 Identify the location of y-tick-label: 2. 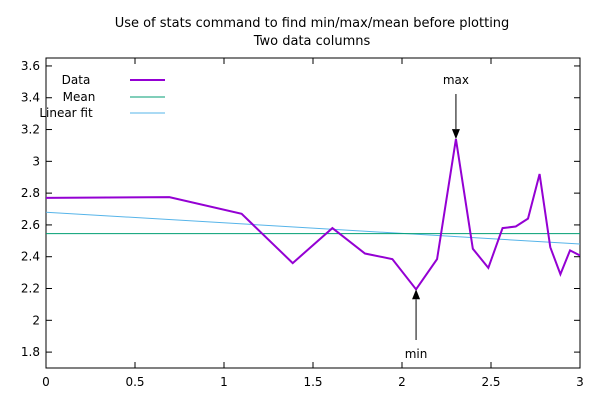
(36, 320).